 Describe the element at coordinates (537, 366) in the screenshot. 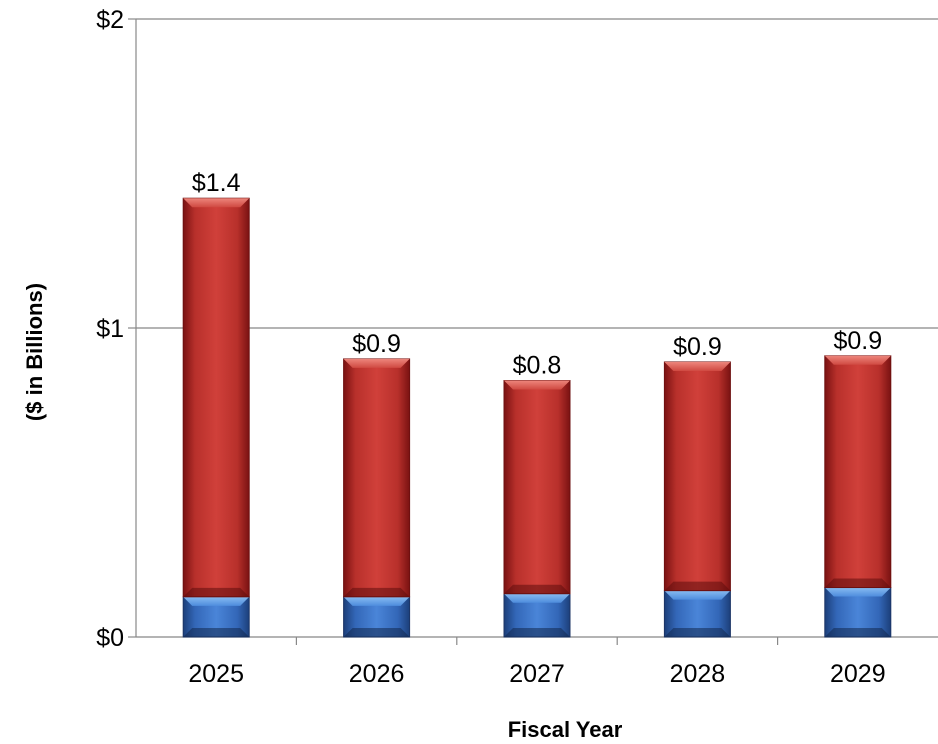

I see `data-label: $0.8` at that location.